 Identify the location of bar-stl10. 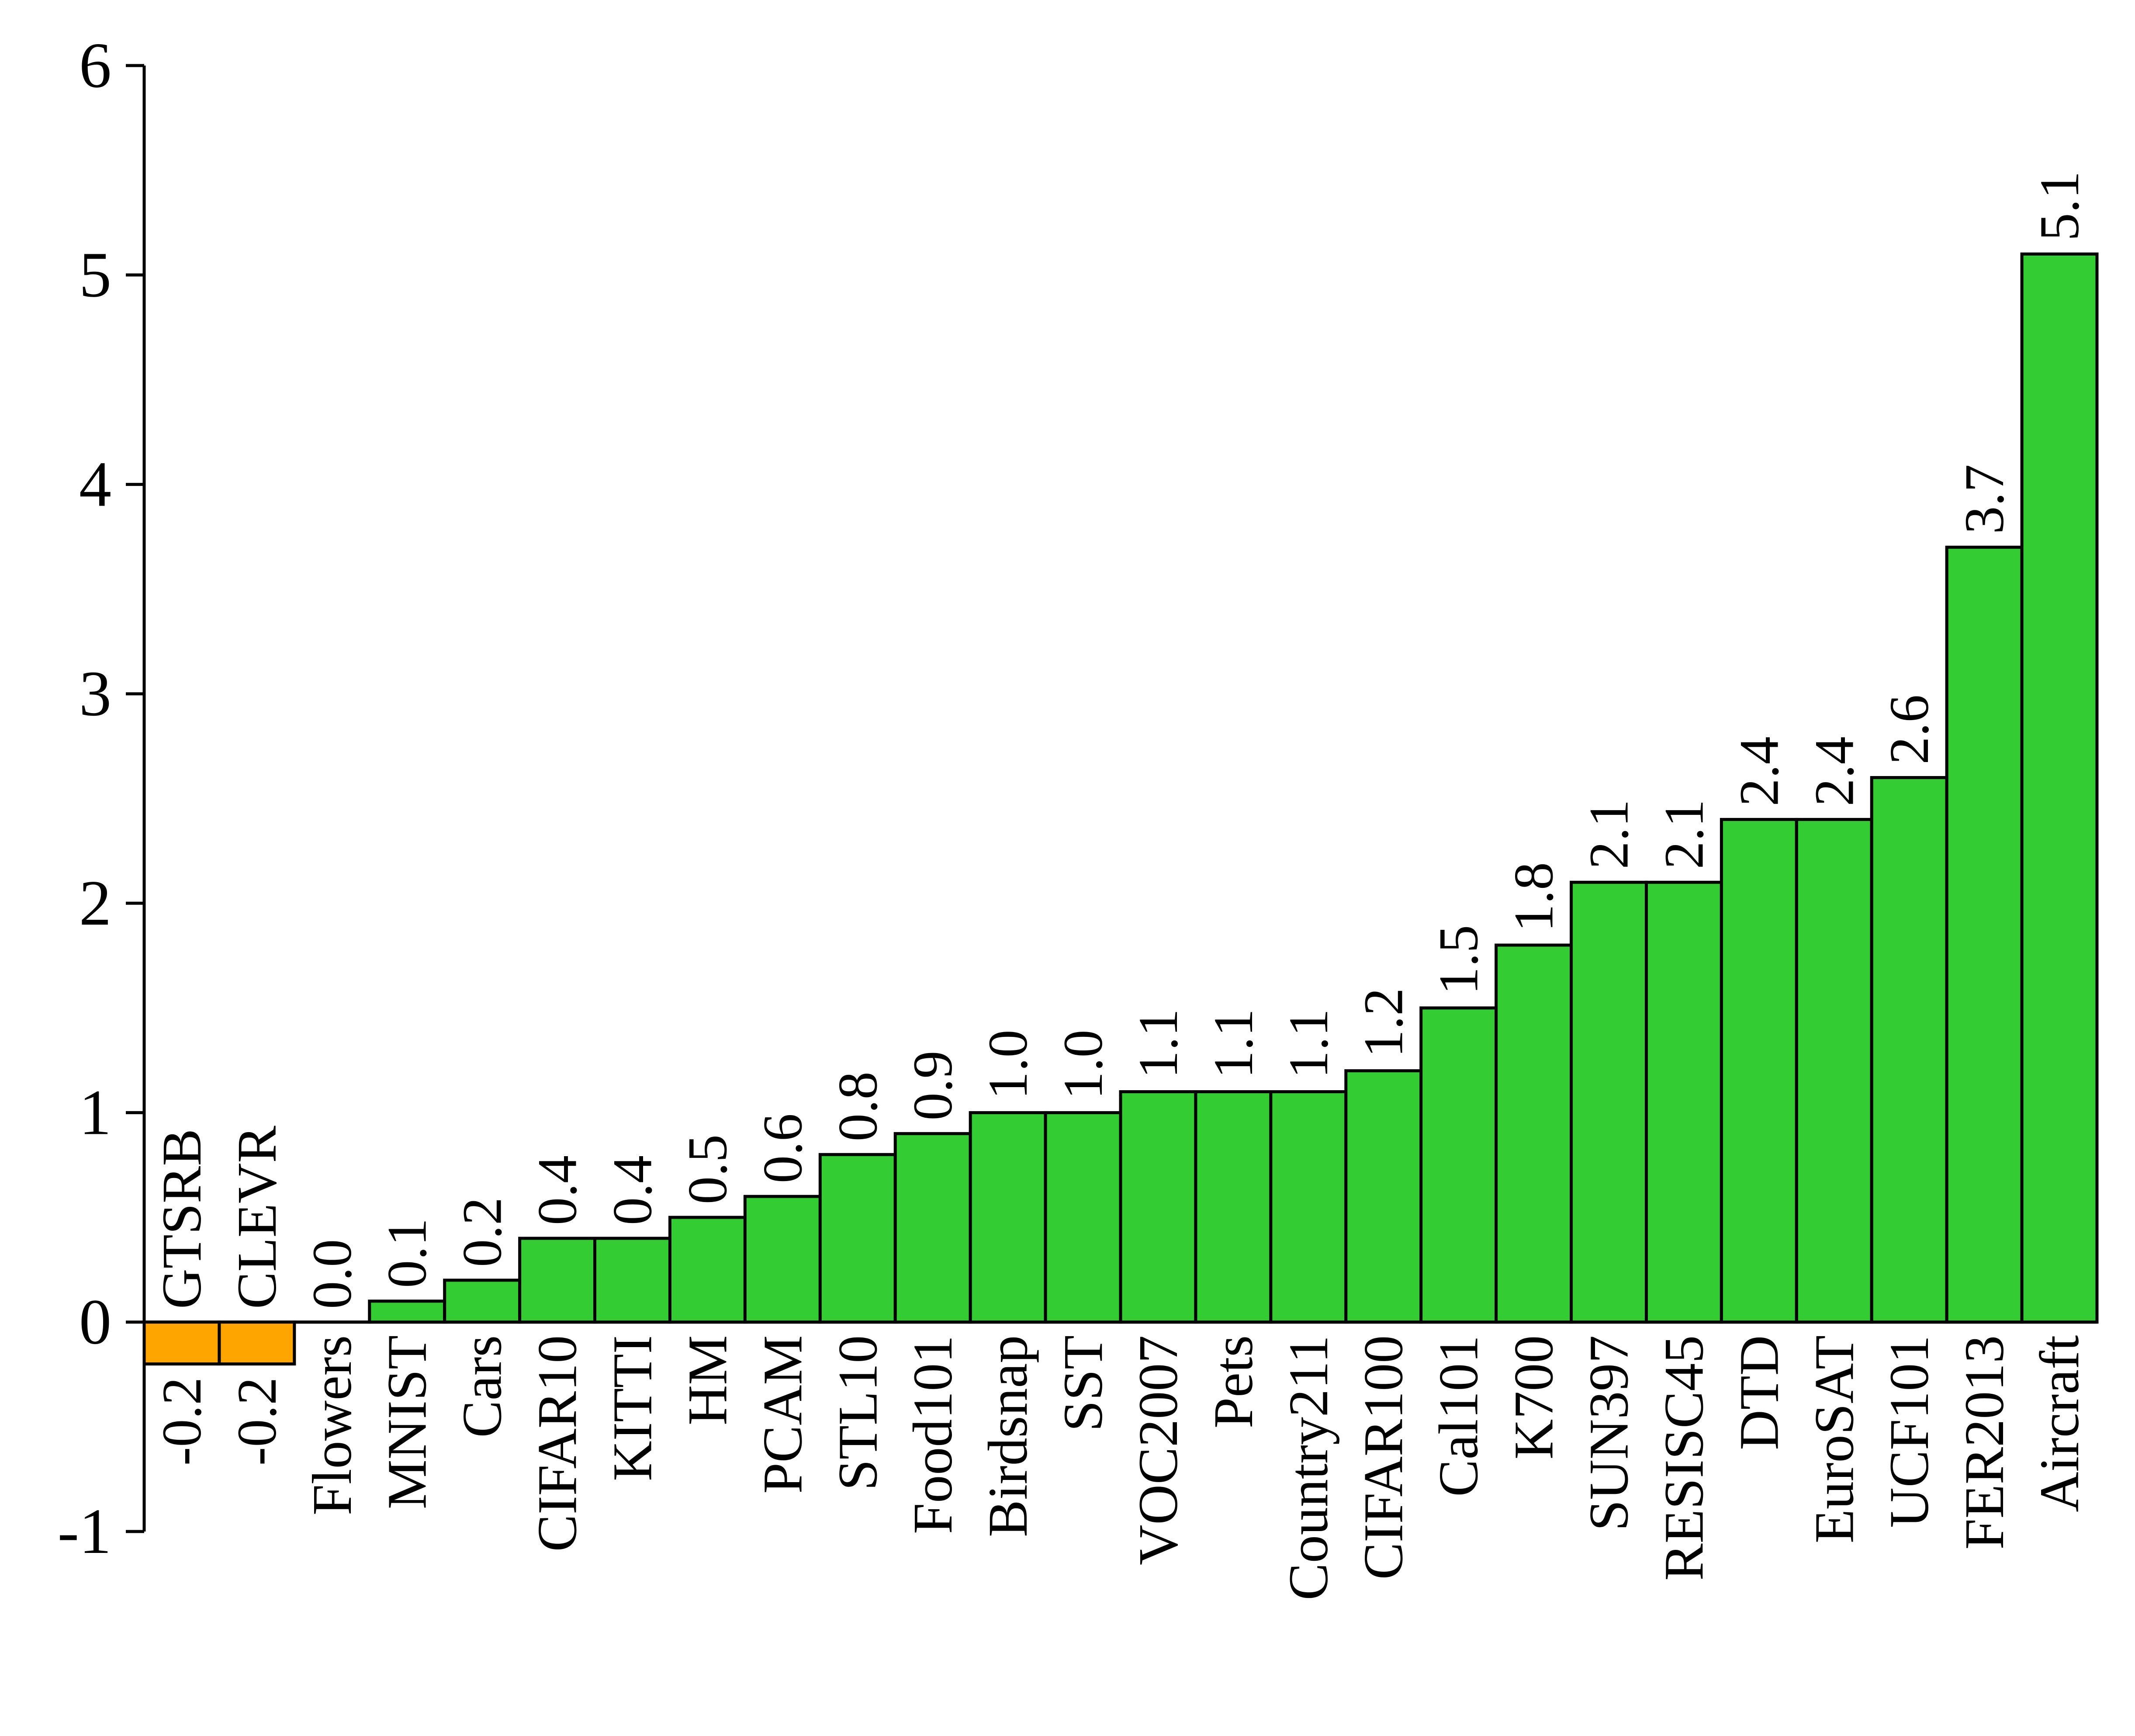
(857, 1238).